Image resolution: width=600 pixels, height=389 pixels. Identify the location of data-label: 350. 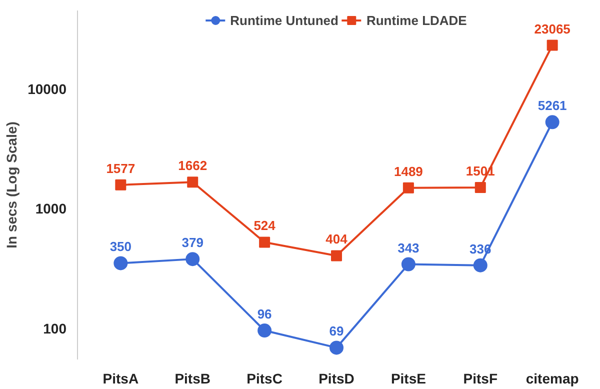
(121, 246).